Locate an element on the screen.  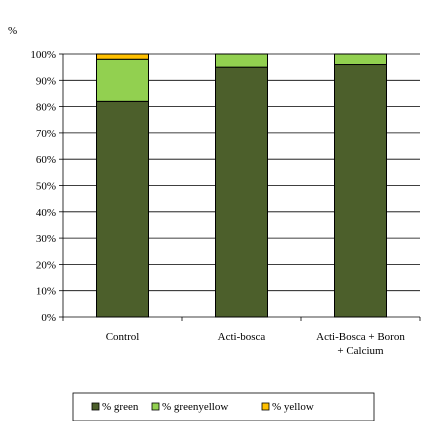
y-tick-label: 10% is located at coordinates (46, 292).